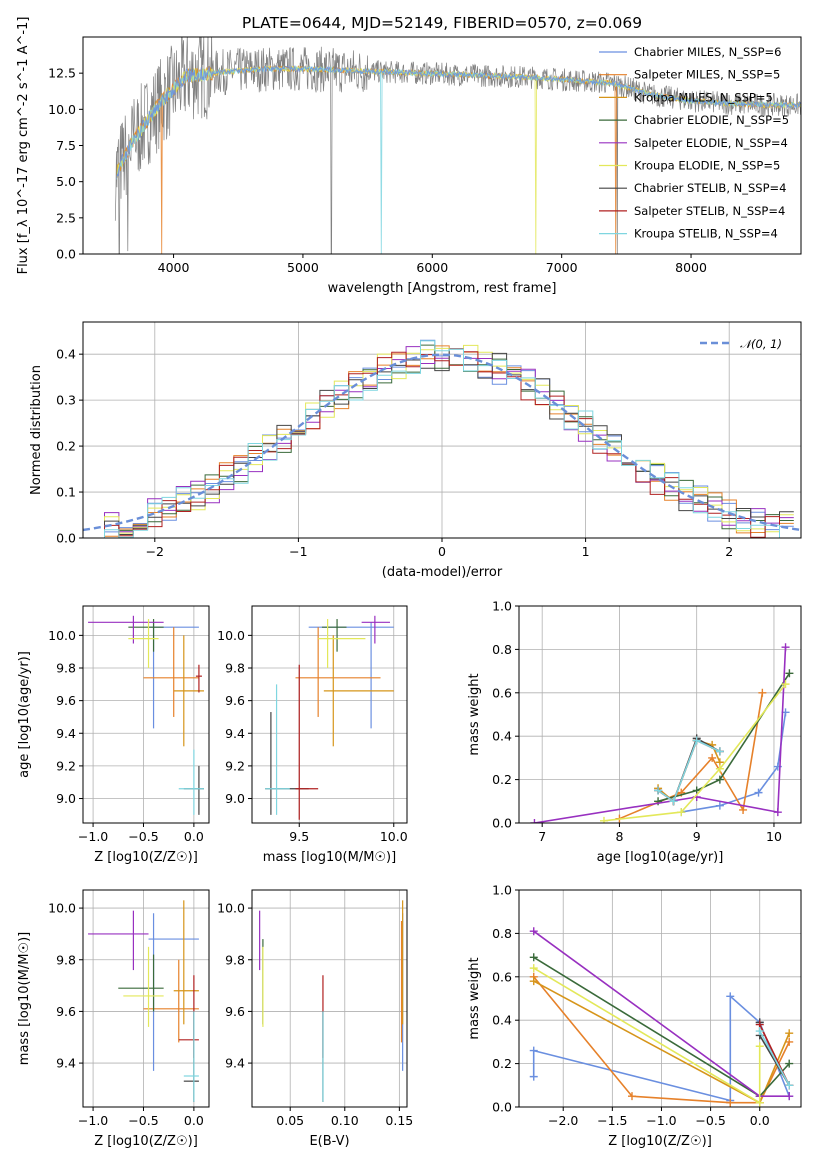 This screenshot has height=1170, width=819. What do you see at coordinates (442, 551) in the screenshot?
I see `x-tick-label: 0` at bounding box center [442, 551].